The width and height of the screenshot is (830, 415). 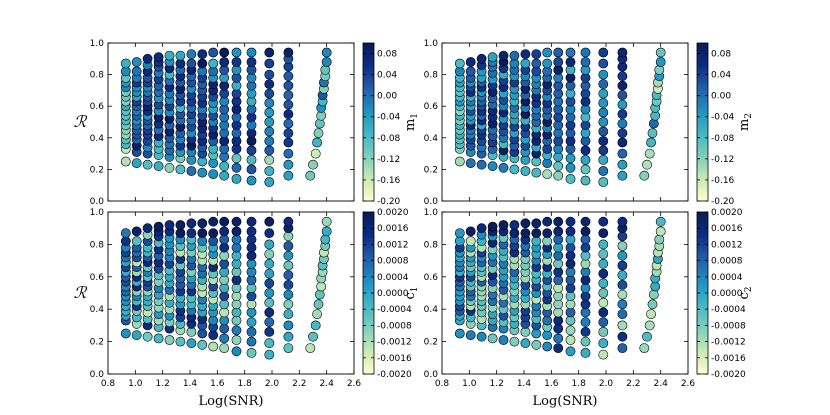 What do you see at coordinates (415, 116) in the screenshot?
I see `colorbar-label-subscript: 1` at bounding box center [415, 116].